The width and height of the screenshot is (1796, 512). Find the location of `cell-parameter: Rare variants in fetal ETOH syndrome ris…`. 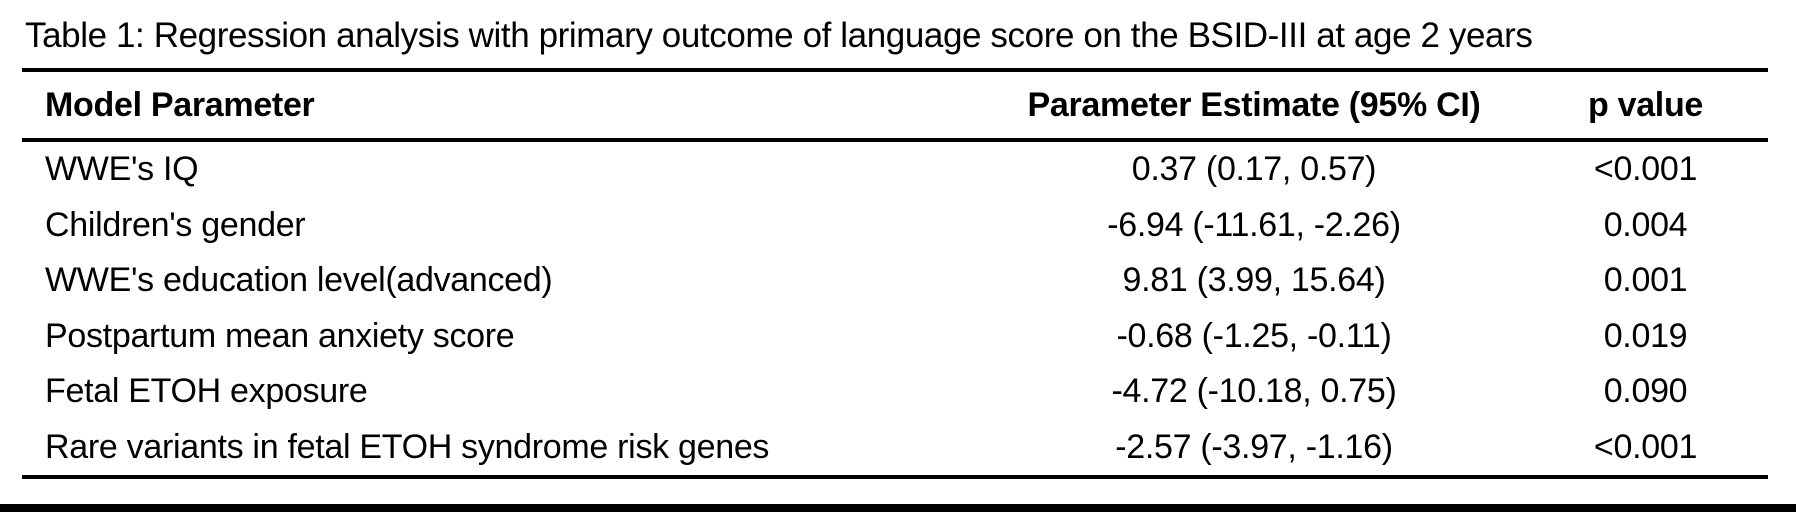

cell-parameter: Rare variants in fetal ETOH syndrome ris… is located at coordinates (407, 446).